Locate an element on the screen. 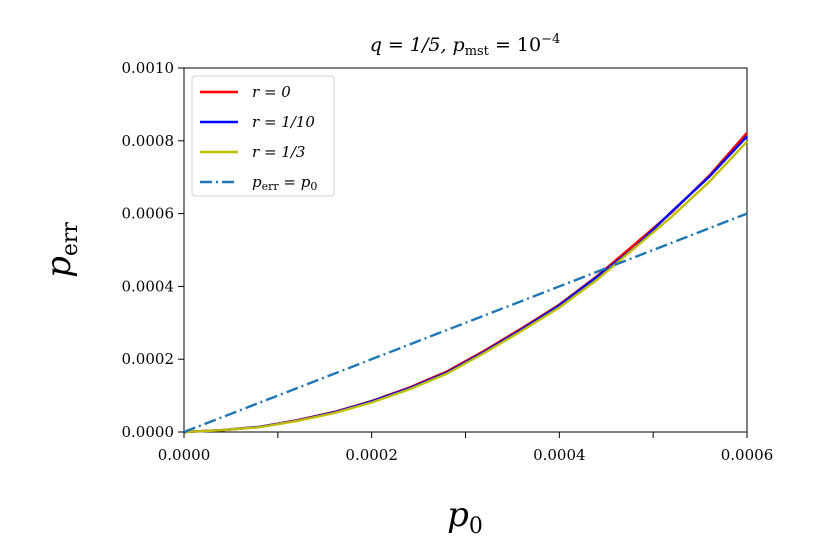 The width and height of the screenshot is (830, 554). legend-label-main-1: r = 1/10 is located at coordinates (283, 122).